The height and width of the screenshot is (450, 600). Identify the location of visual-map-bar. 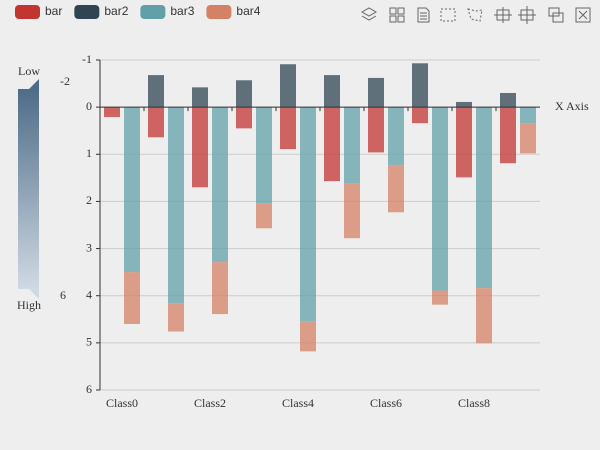
(28, 189).